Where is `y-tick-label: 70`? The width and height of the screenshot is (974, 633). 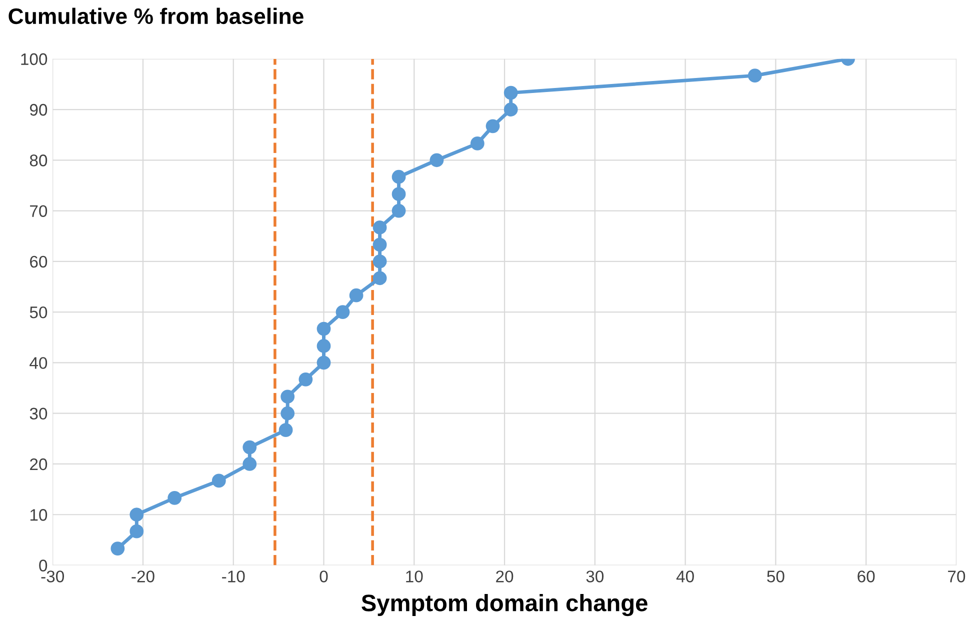
y-tick-label: 70 is located at coordinates (39, 211).